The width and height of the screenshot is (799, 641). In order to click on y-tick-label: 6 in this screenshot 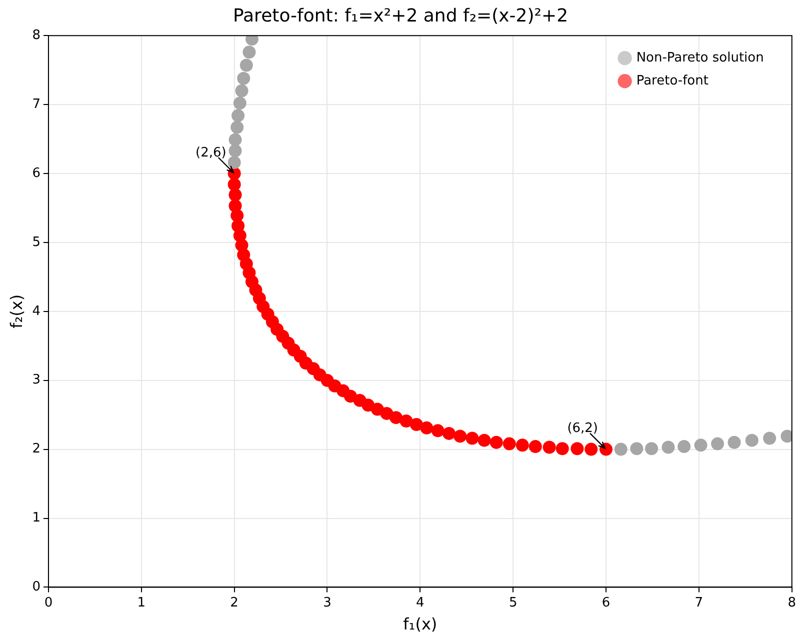, I will do `click(36, 173)`.